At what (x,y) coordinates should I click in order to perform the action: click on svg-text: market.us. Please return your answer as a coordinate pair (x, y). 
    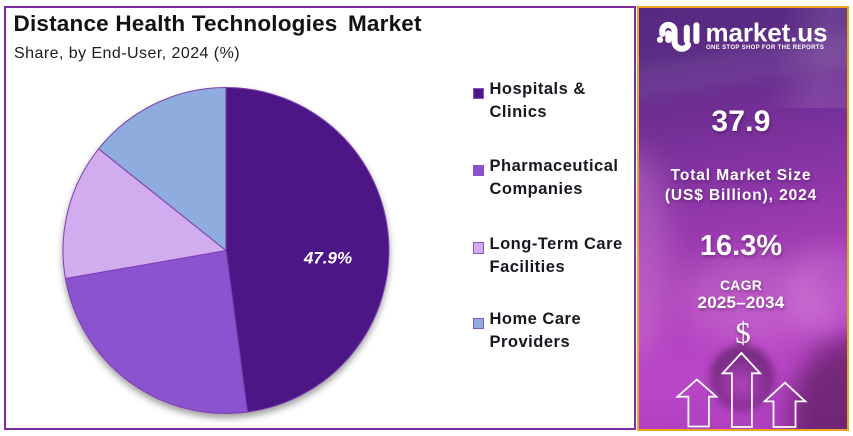
    Looking at the image, I should click on (767, 33).